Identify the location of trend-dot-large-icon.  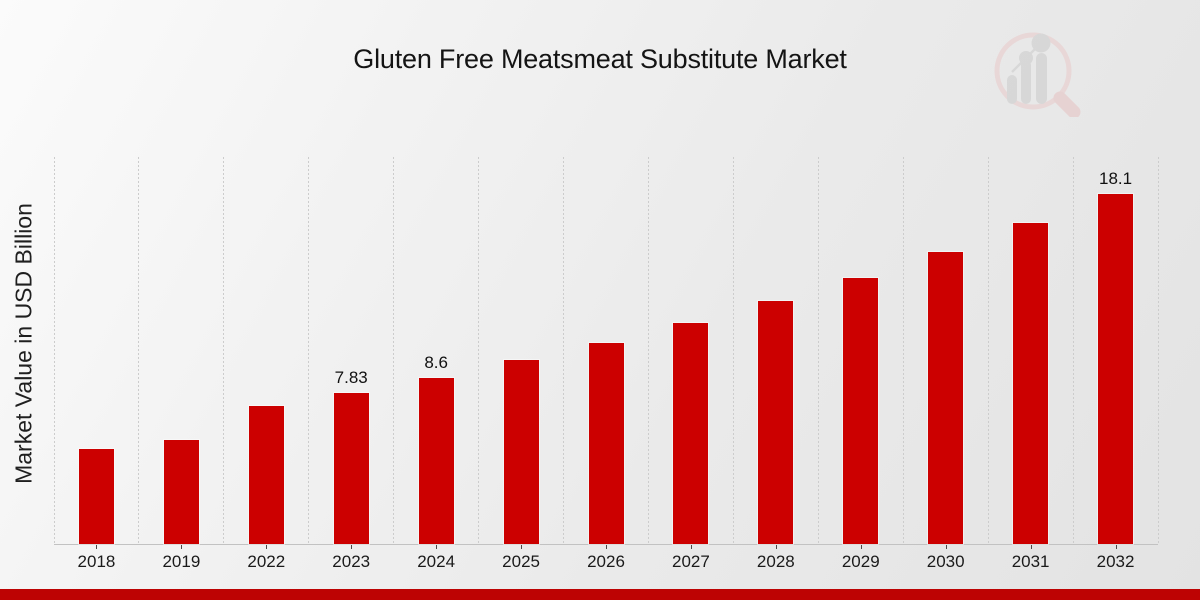
(1041, 43).